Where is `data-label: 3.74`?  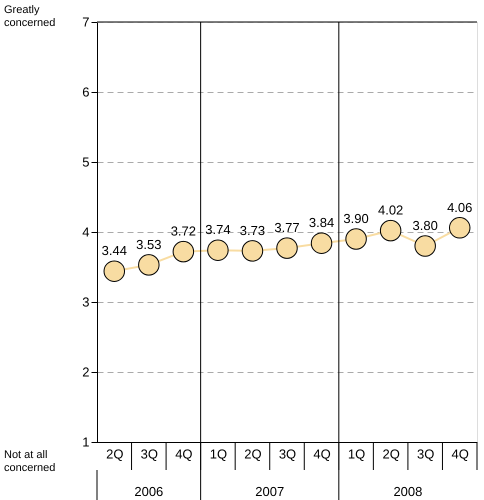
data-label: 3.74 is located at coordinates (218, 230).